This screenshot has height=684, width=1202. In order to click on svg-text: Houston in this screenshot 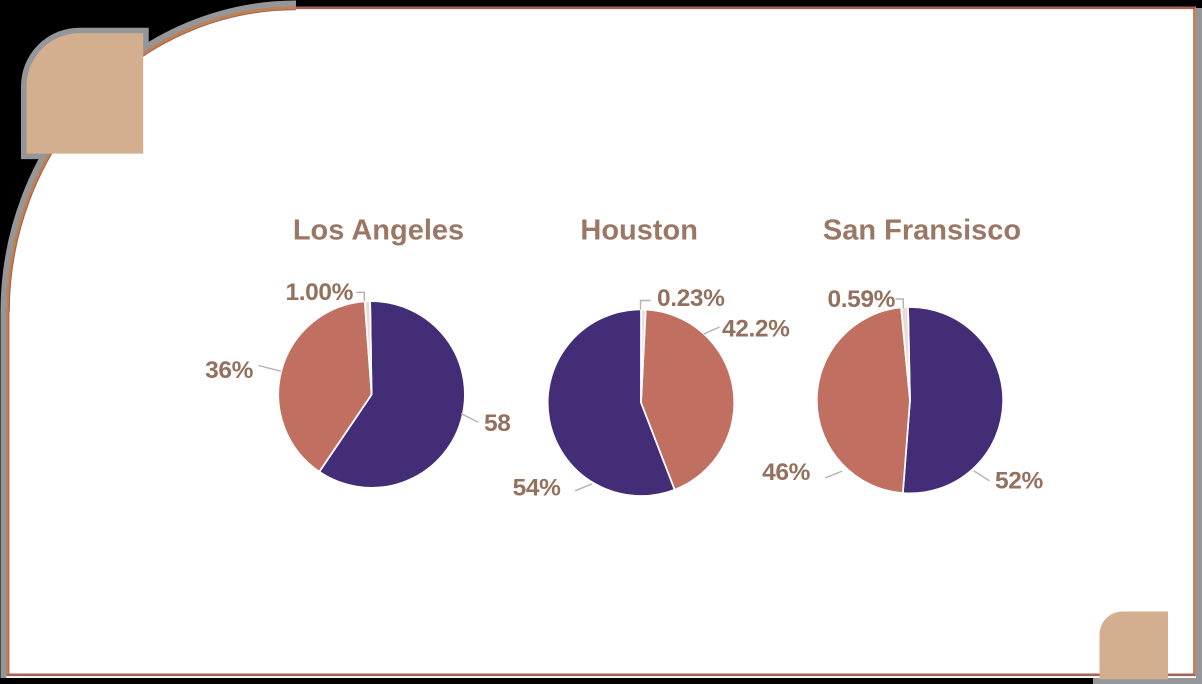, I will do `click(639, 231)`.